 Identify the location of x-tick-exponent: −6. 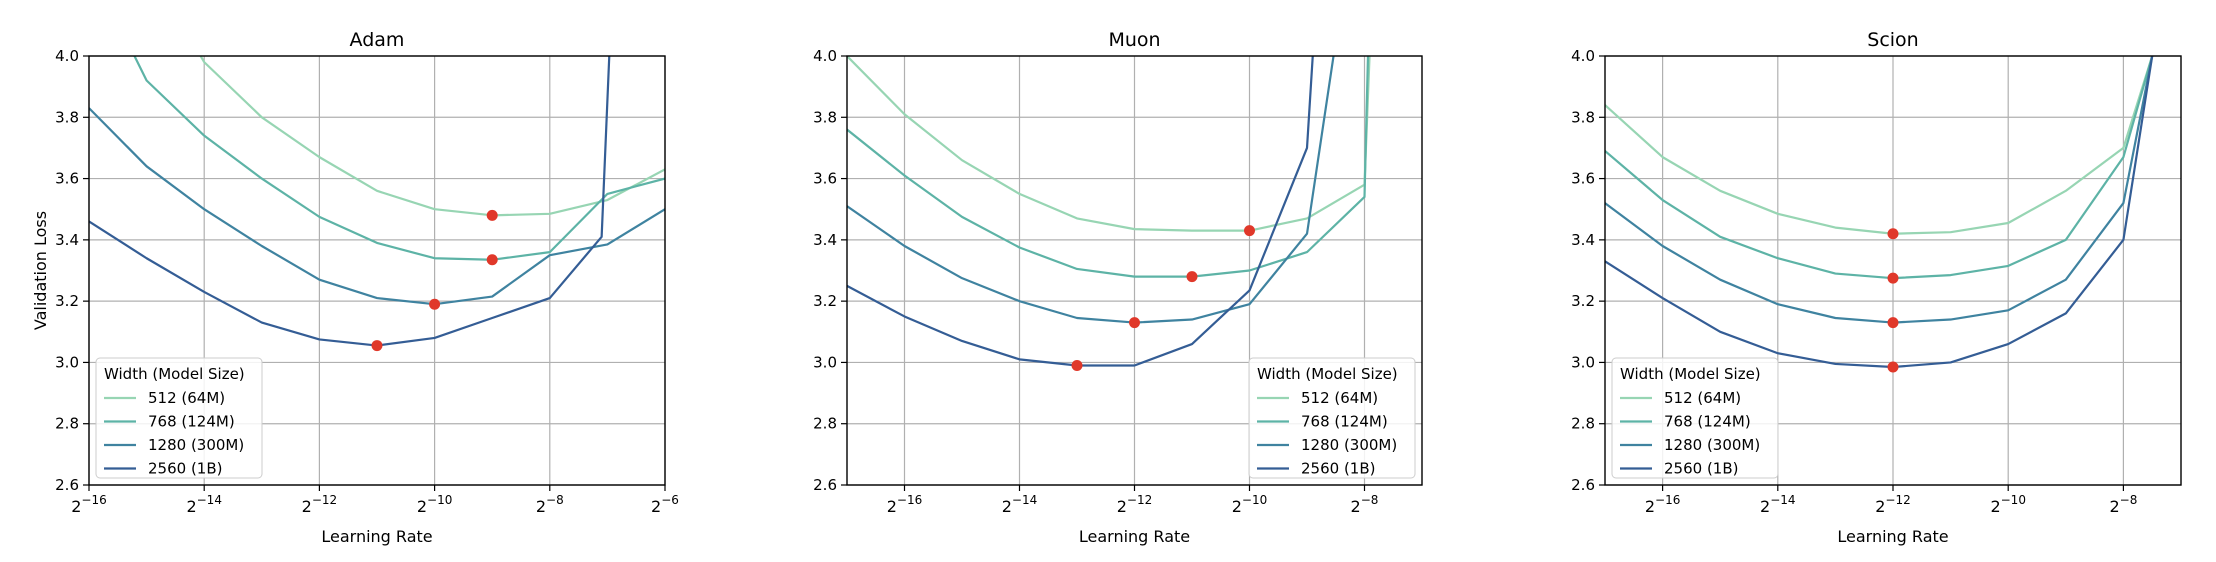
(670, 500).